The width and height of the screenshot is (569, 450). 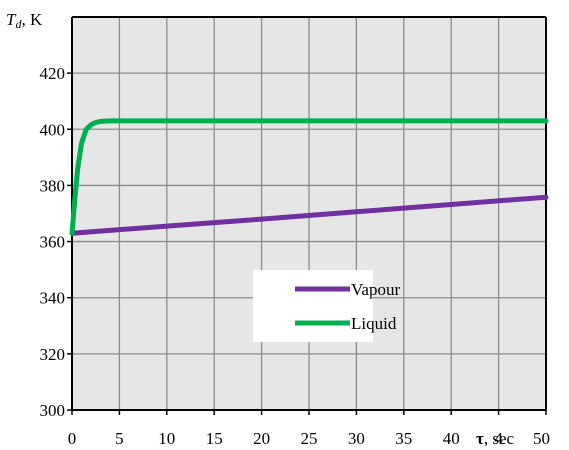 I want to click on y-tick-labels: 300 320 340 360 380 400 420, so click(x=53, y=242).